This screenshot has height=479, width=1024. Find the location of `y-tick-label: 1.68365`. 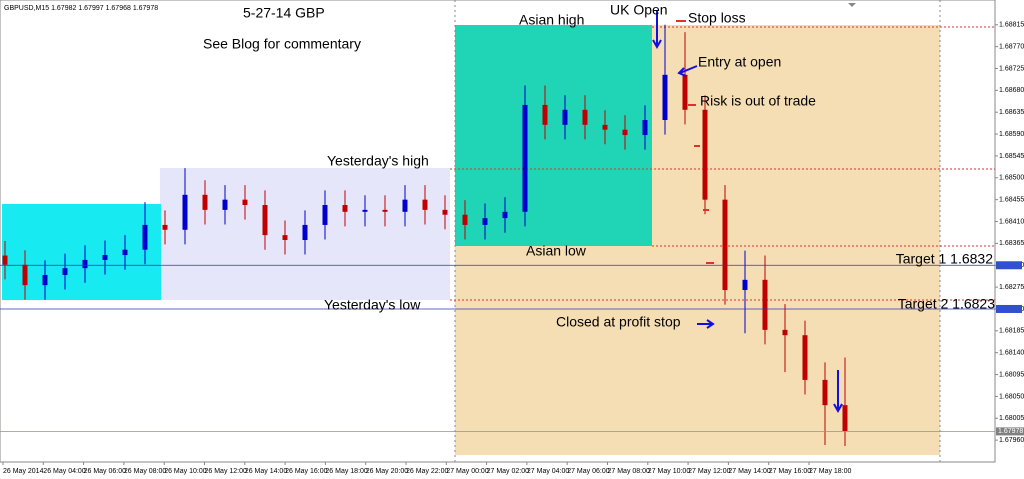

y-tick-label: 1.68365 is located at coordinates (1011, 243).